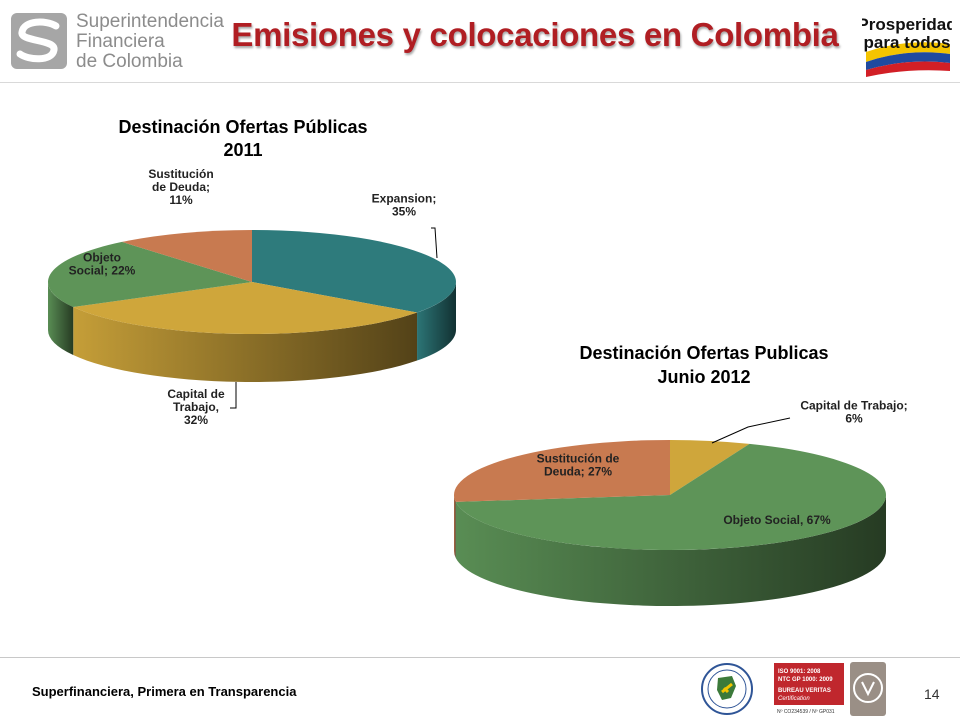  Describe the element at coordinates (868, 689) in the screenshot. I see `bureau-veritas-seal-icon` at that location.